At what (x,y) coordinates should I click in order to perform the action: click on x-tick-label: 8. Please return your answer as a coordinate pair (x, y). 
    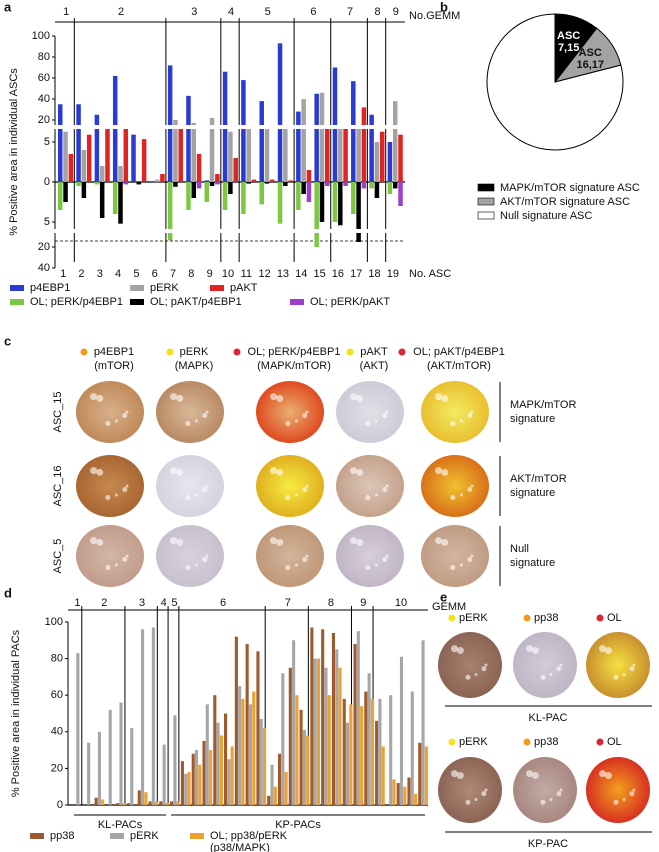
    Looking at the image, I should click on (191, 274).